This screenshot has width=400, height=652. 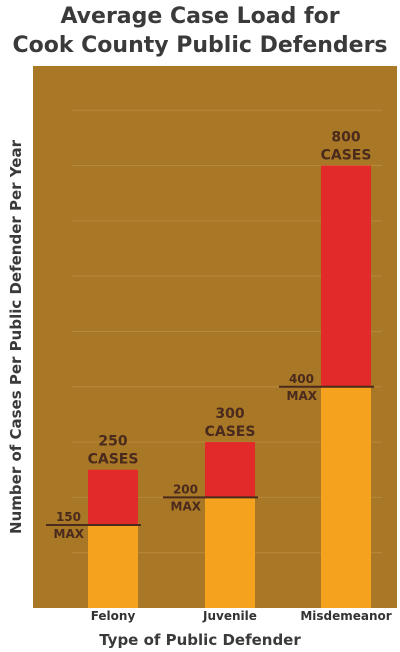 I want to click on bar-misdemeanor-within-max, so click(x=346, y=497).